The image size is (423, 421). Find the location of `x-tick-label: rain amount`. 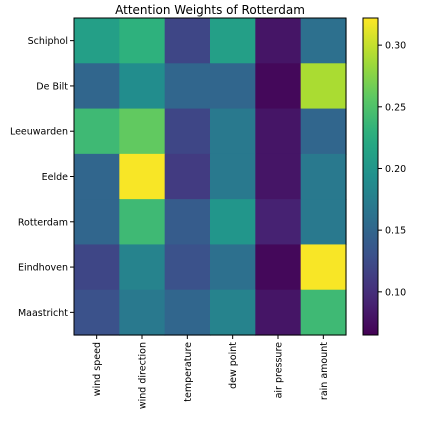

x-tick-label: rain amount is located at coordinates (324, 371).